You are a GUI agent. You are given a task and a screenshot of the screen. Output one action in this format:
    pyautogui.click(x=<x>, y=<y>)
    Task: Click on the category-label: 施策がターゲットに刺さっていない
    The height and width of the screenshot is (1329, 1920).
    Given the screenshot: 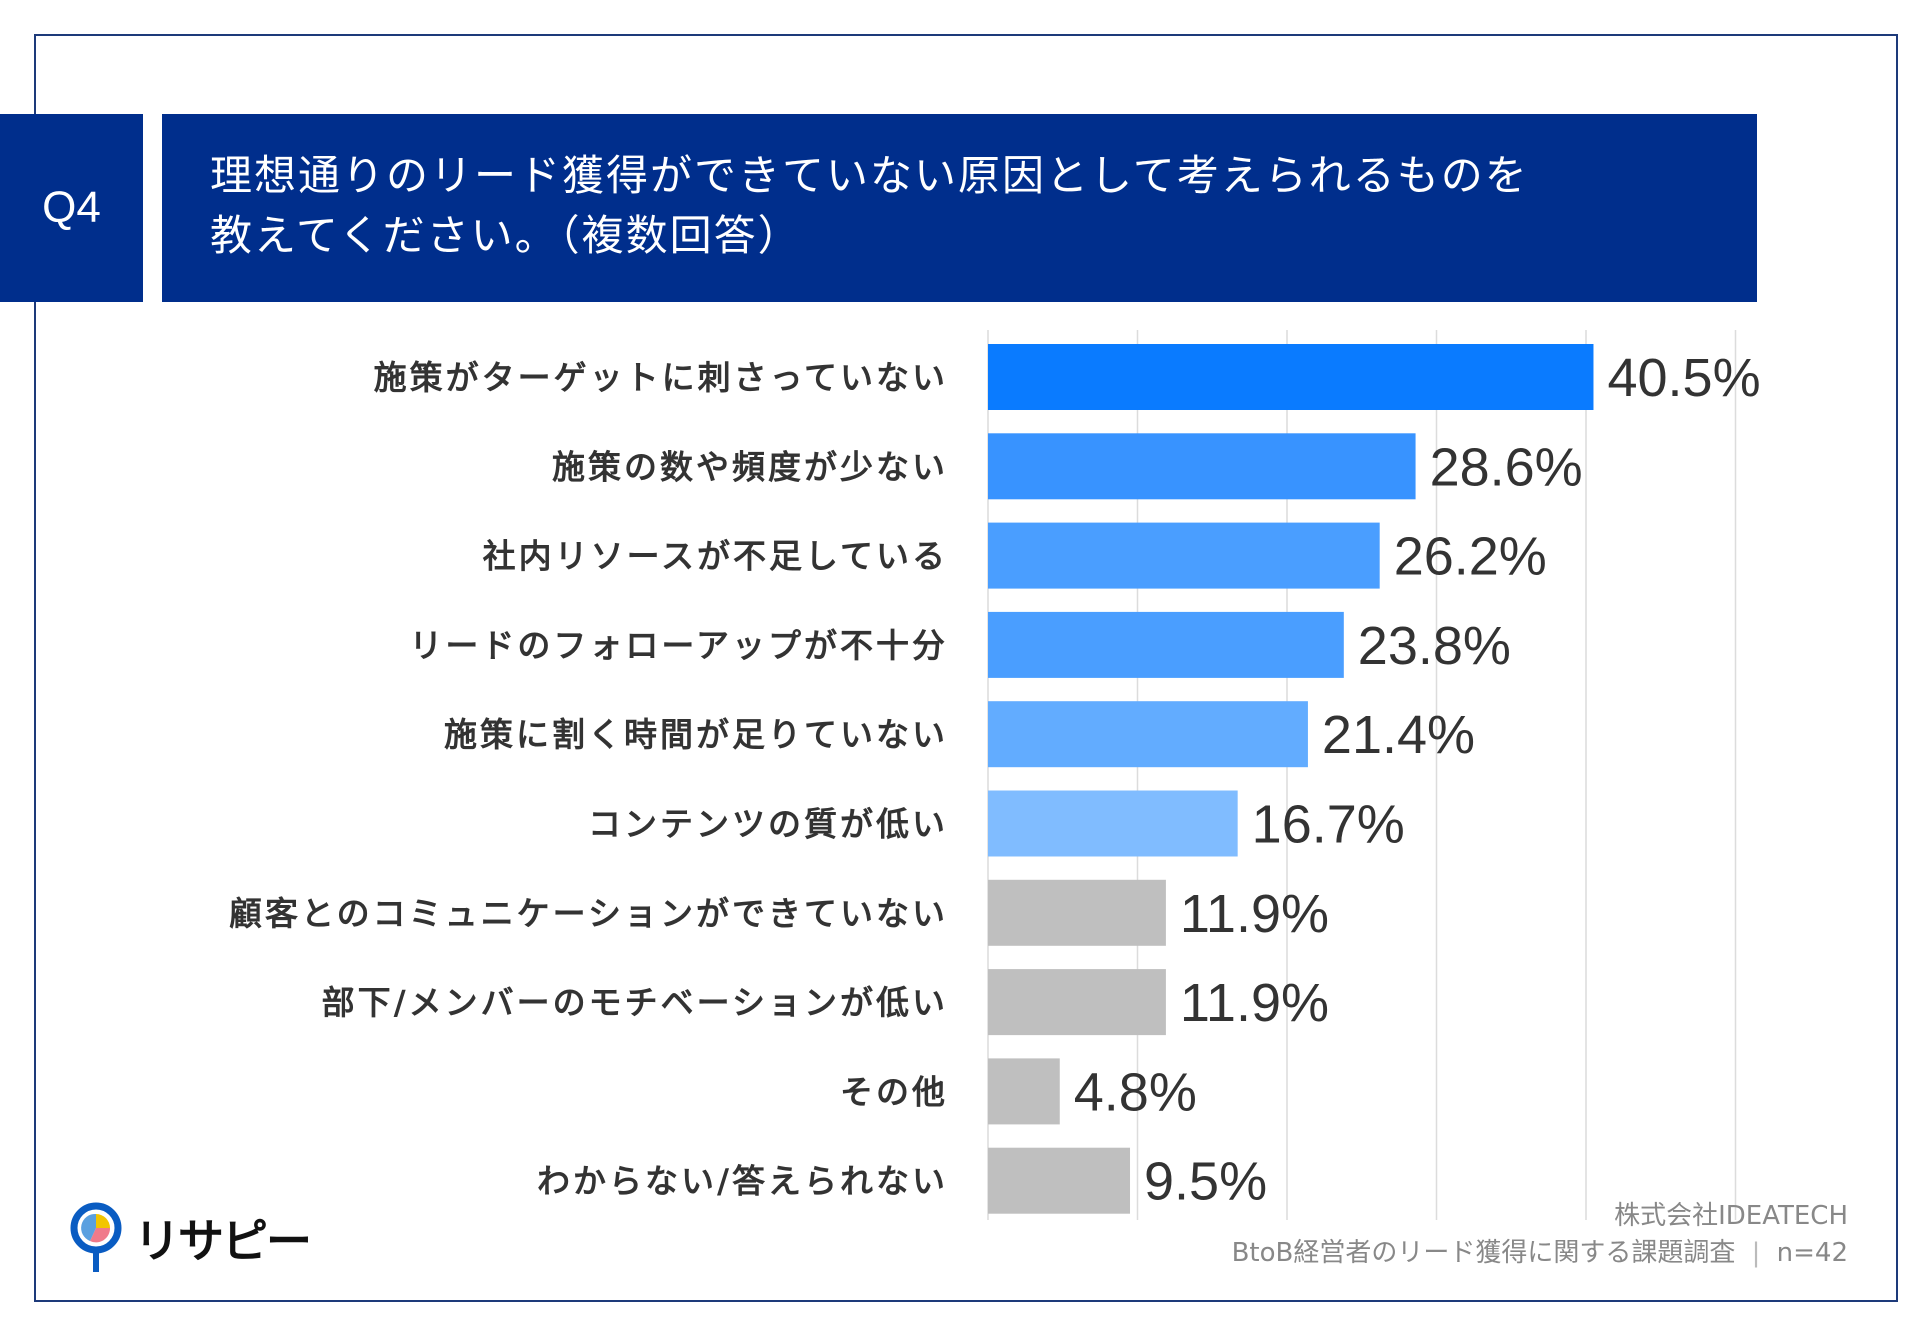 What is the action you would take?
    pyautogui.click(x=661, y=377)
    